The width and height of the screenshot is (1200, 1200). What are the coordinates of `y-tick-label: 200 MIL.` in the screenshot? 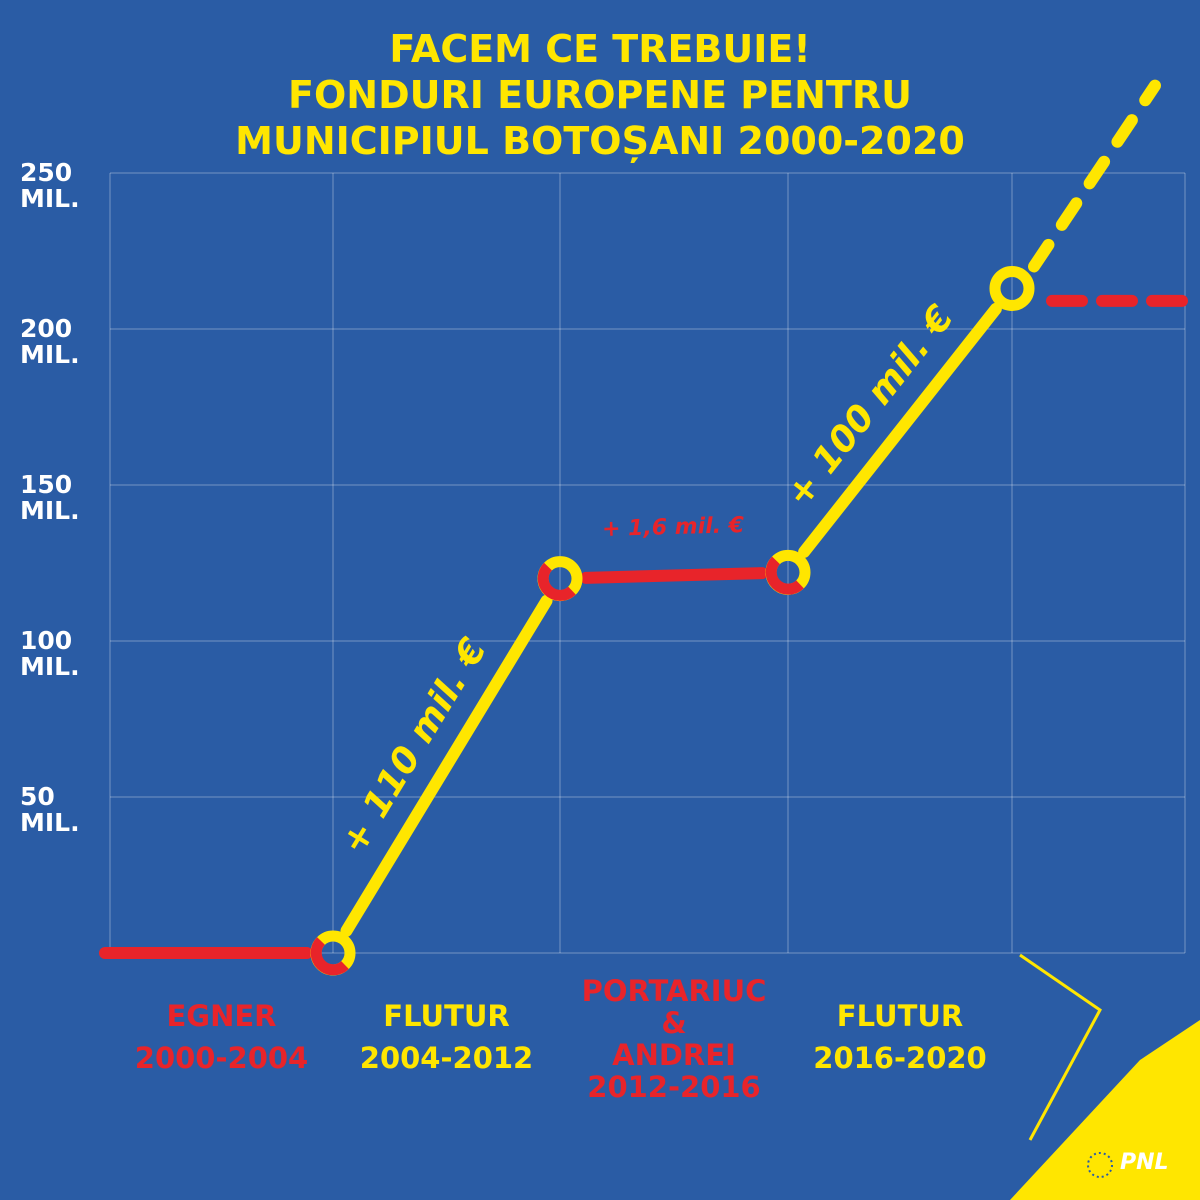 It's located at (50, 341).